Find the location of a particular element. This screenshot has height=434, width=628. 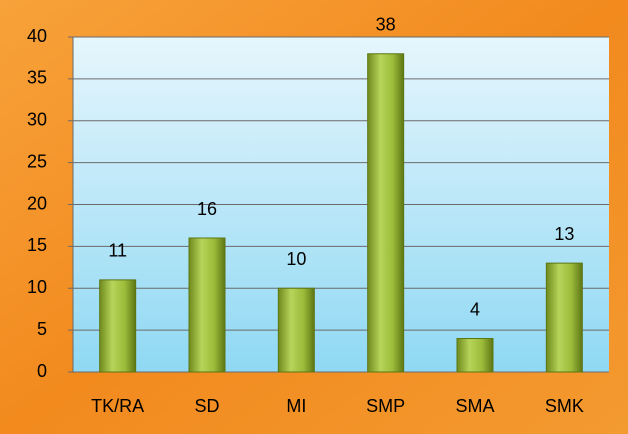

x-tick-label: TK/RA is located at coordinates (117, 406).